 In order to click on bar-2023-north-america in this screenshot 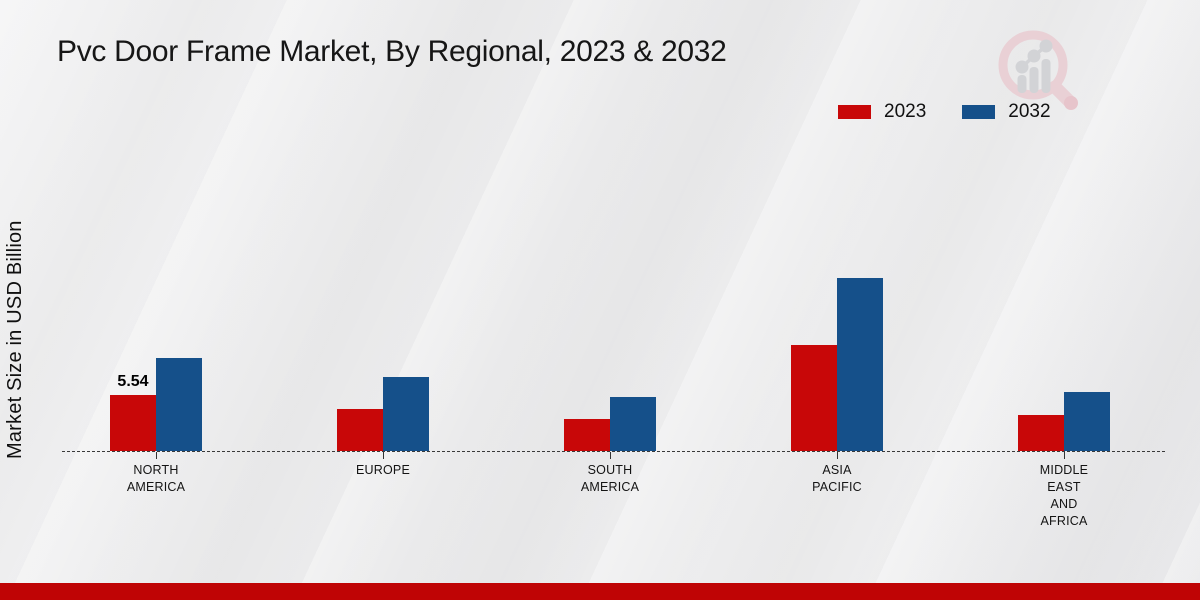, I will do `click(133, 423)`.